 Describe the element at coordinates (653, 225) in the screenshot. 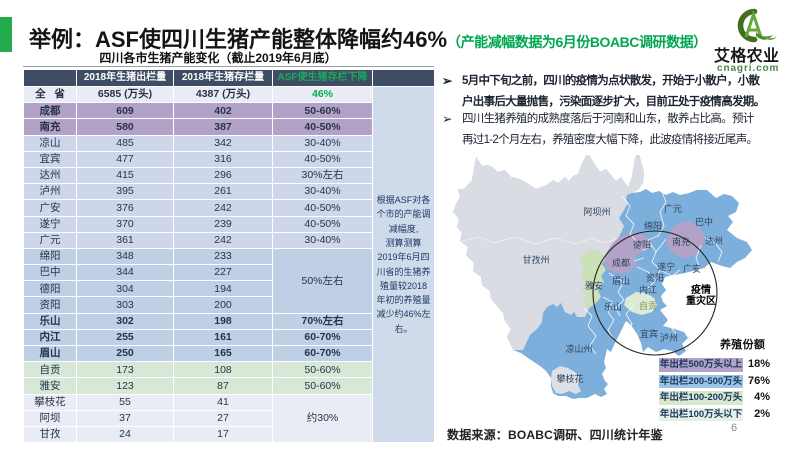

I see `svg-text: 绵阳` at that location.